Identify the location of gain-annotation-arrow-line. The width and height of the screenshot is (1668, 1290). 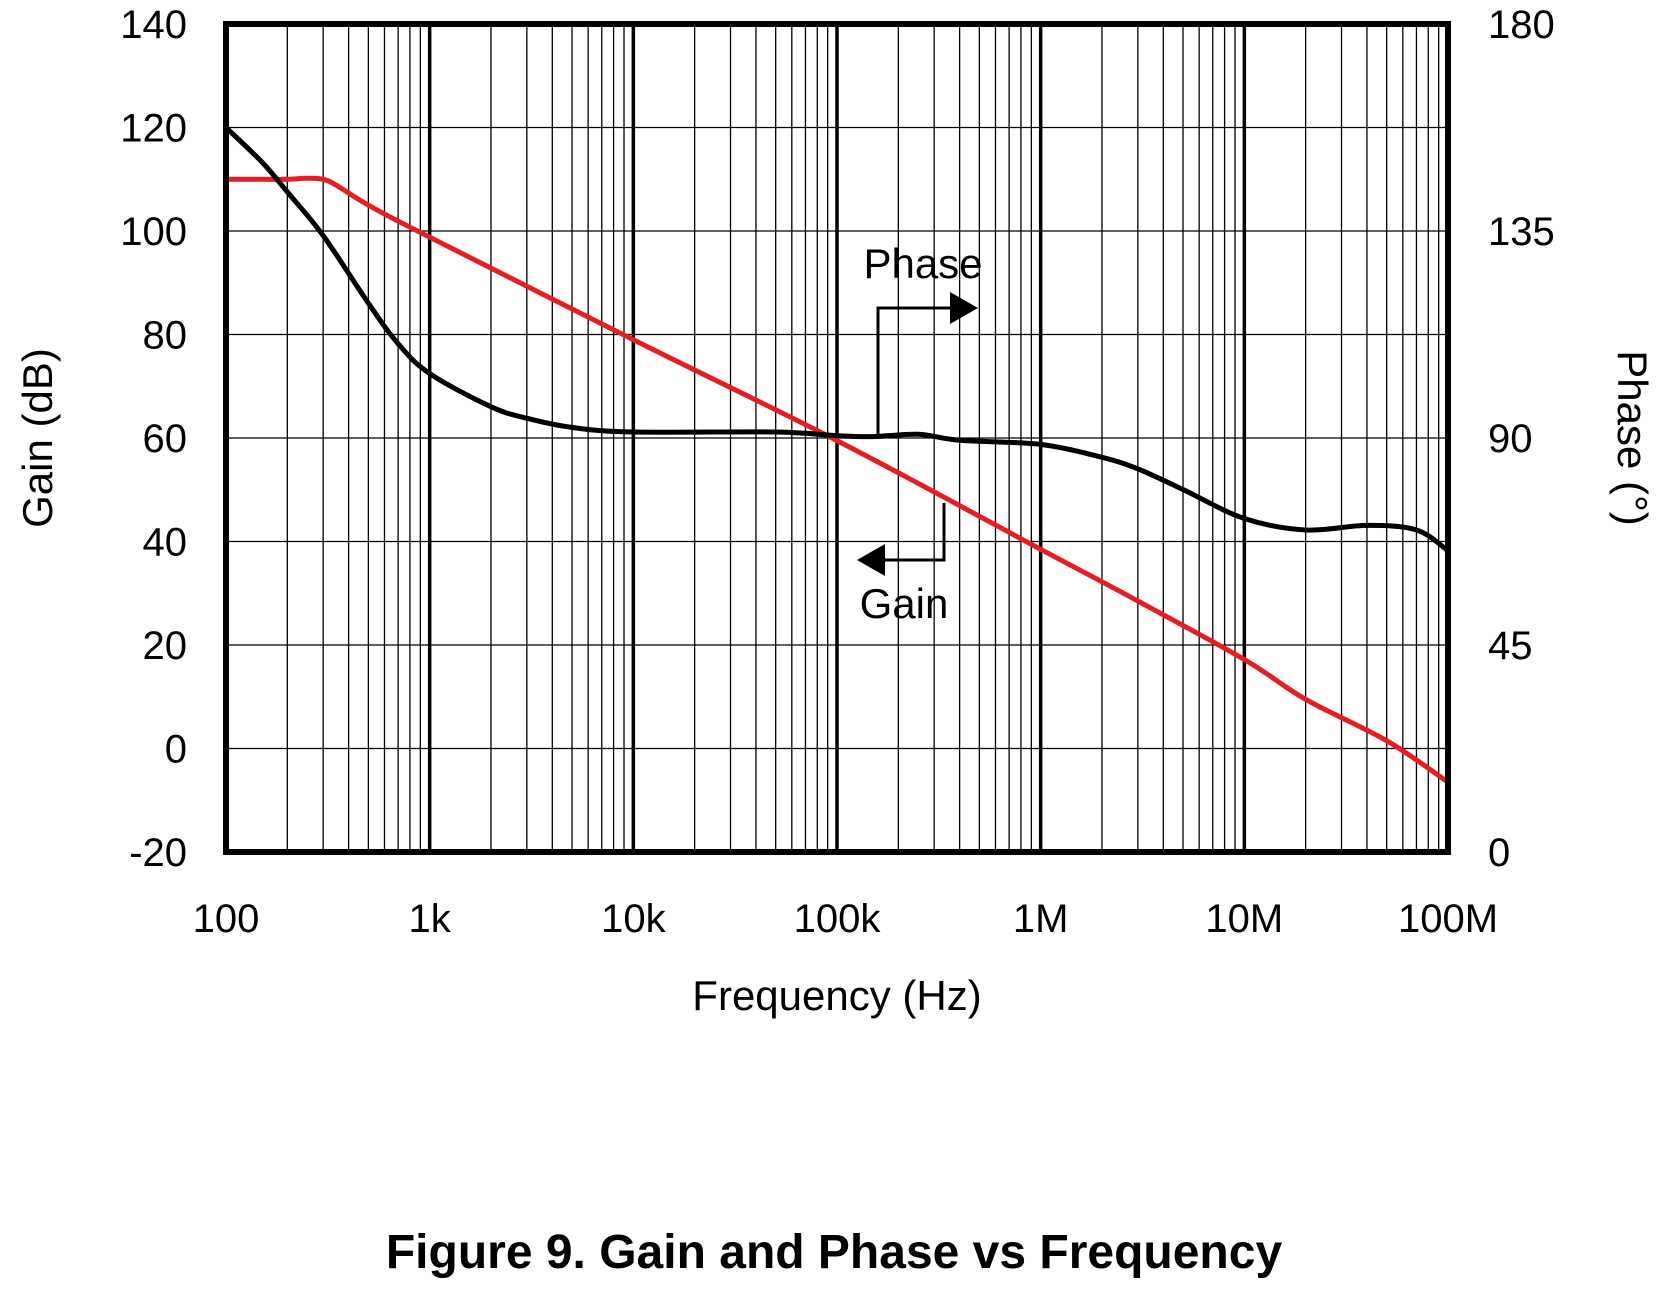
(915, 532).